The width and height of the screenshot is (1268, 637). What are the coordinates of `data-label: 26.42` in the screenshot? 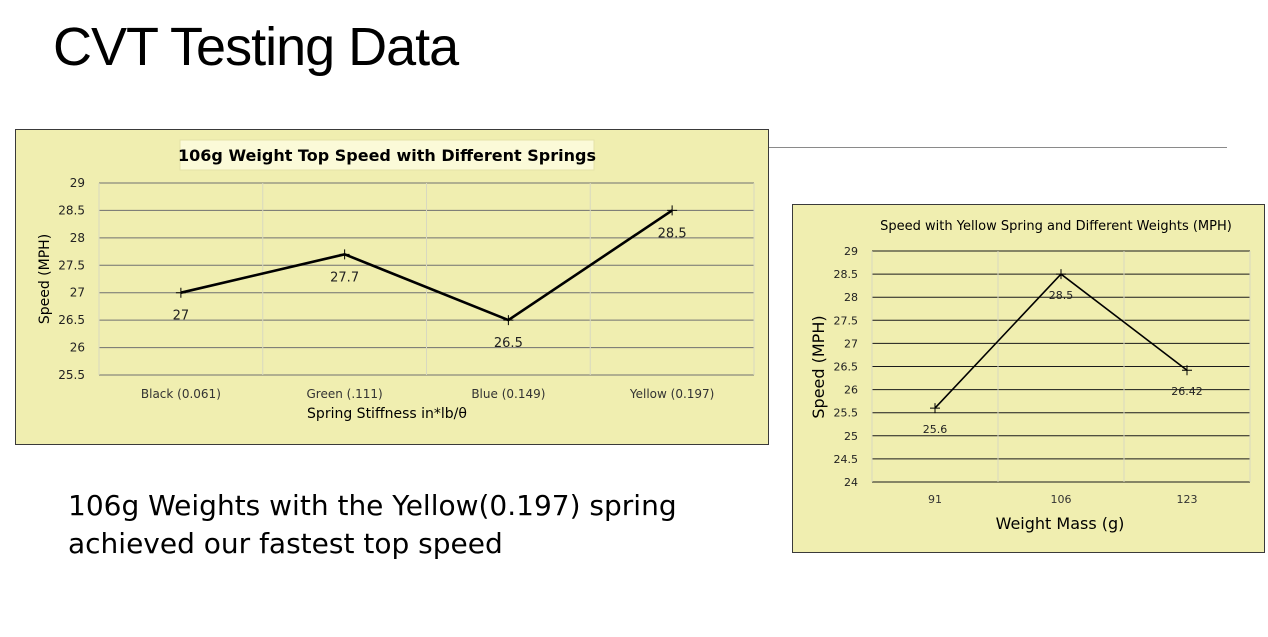 It's located at (1187, 391).